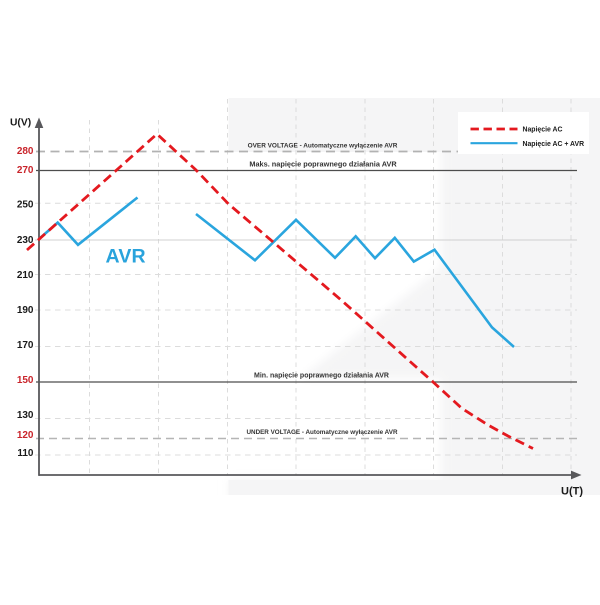 The image size is (600, 605). What do you see at coordinates (554, 144) in the screenshot?
I see `svg-text: Napięcie AC + AVR` at bounding box center [554, 144].